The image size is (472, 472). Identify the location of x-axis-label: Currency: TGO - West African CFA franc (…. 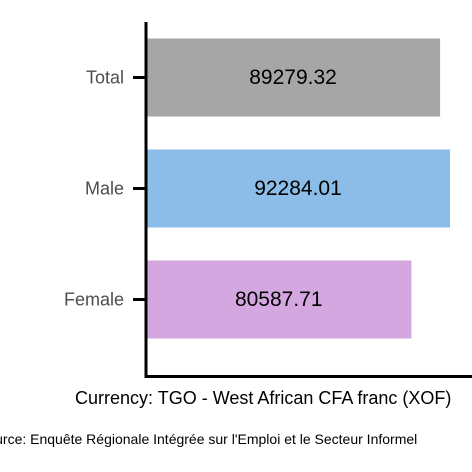
(263, 398).